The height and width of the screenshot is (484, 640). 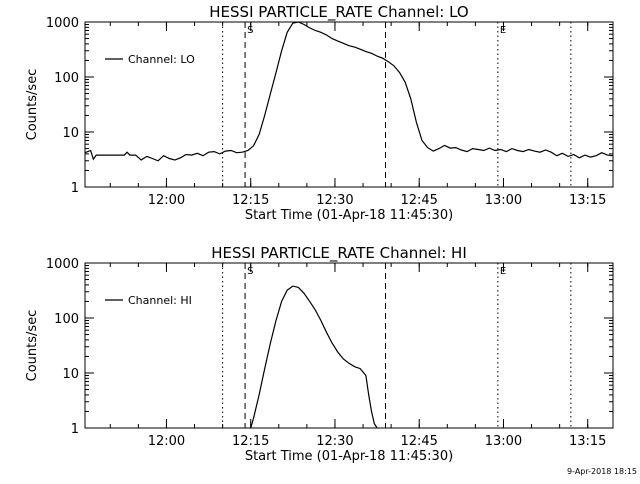 What do you see at coordinates (161, 59) in the screenshot?
I see `legend-label: Channel: LO` at bounding box center [161, 59].